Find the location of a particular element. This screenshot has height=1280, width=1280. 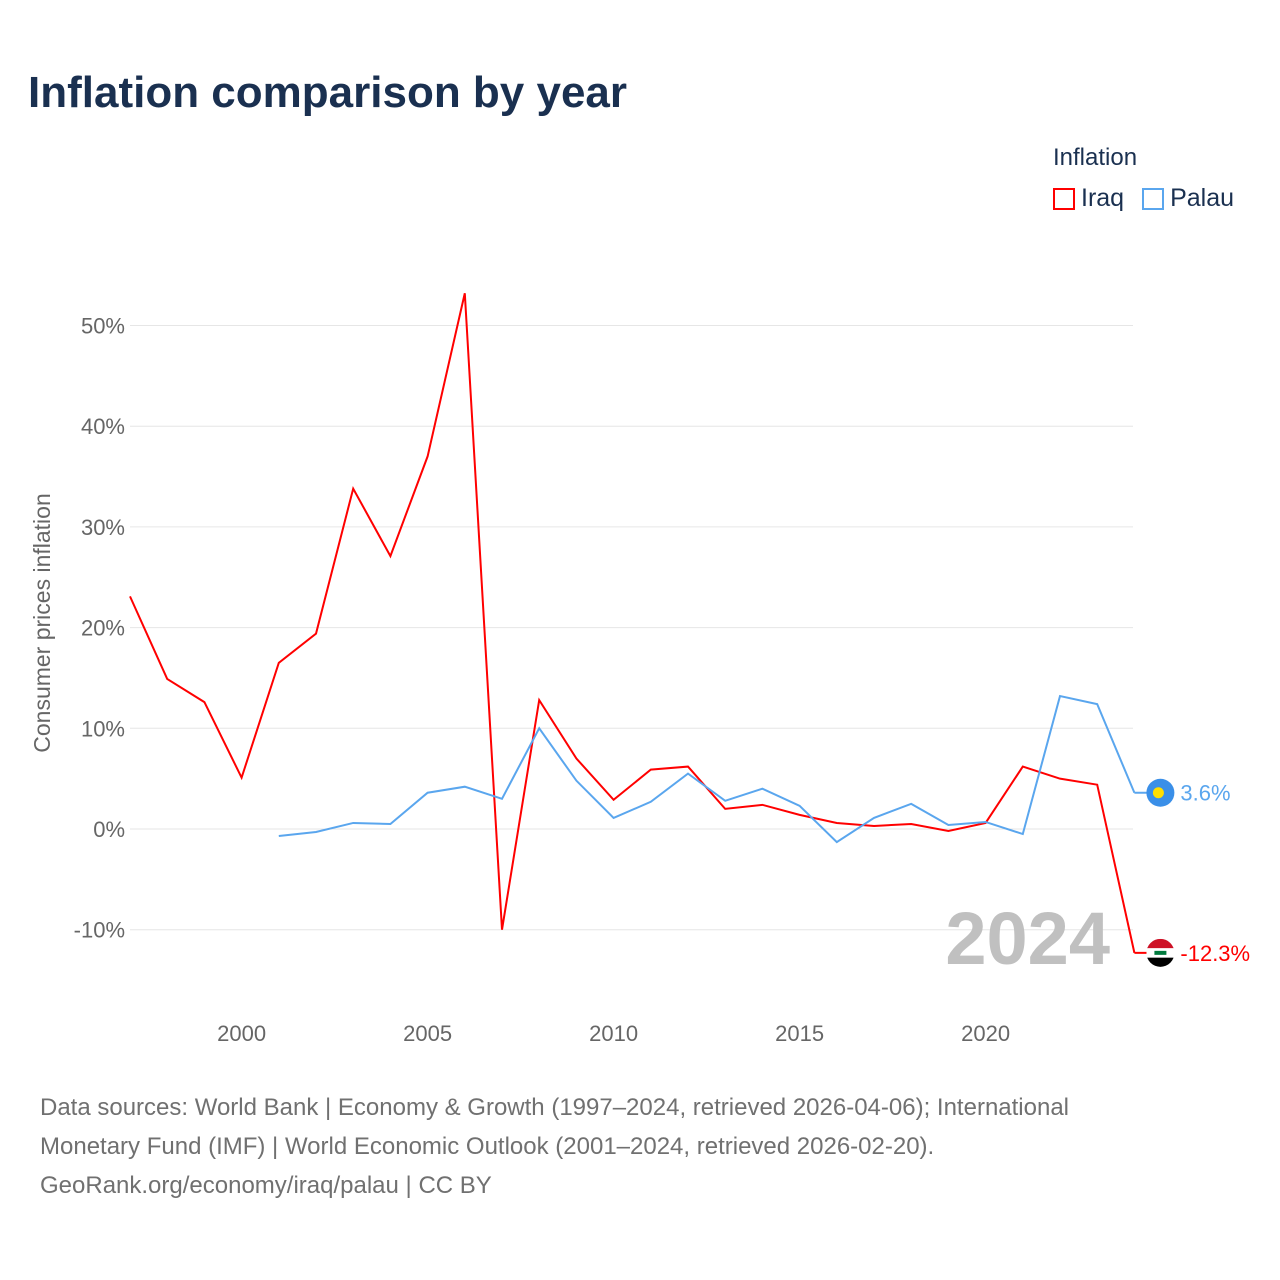

legend-item-iraq: Iraq is located at coordinates (1088, 198).